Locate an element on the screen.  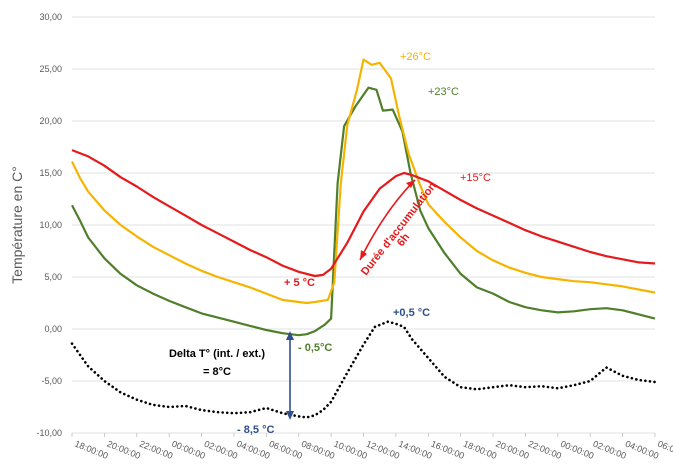
delta-label-line2: = 8°C is located at coordinates (217, 372).